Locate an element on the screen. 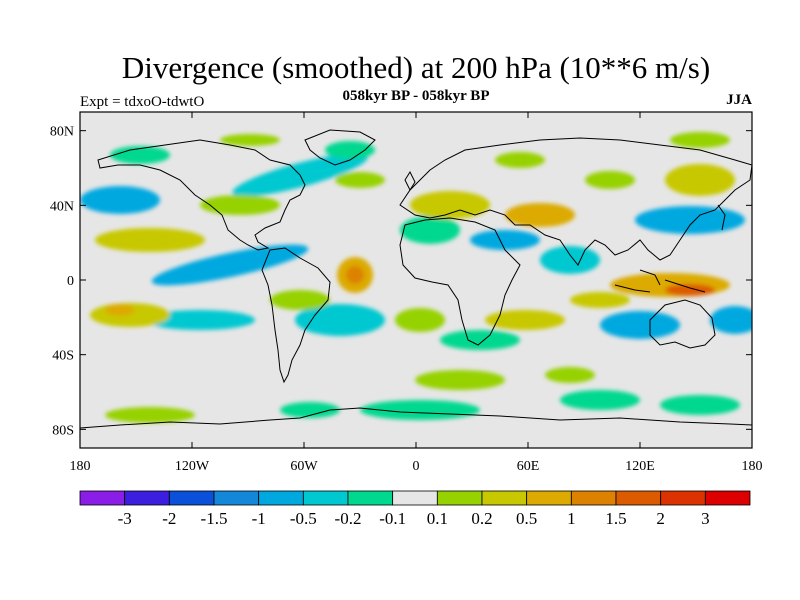 The image size is (800, 600). lat-tick-label: 80S is located at coordinates (63, 430).